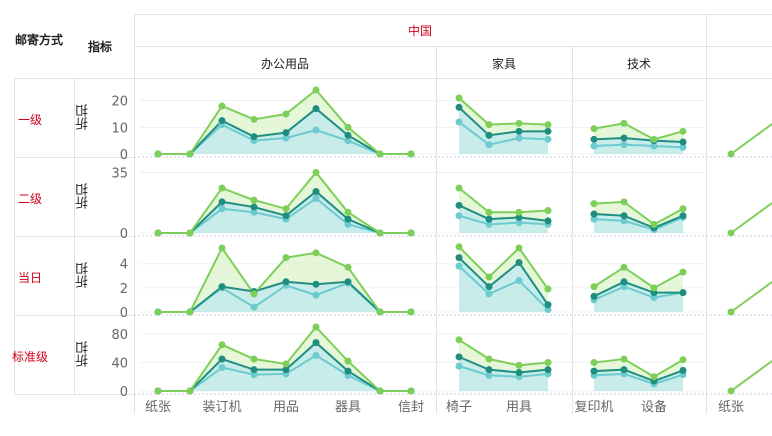  I want to click on category-header-tech: 技术, so click(638, 64).